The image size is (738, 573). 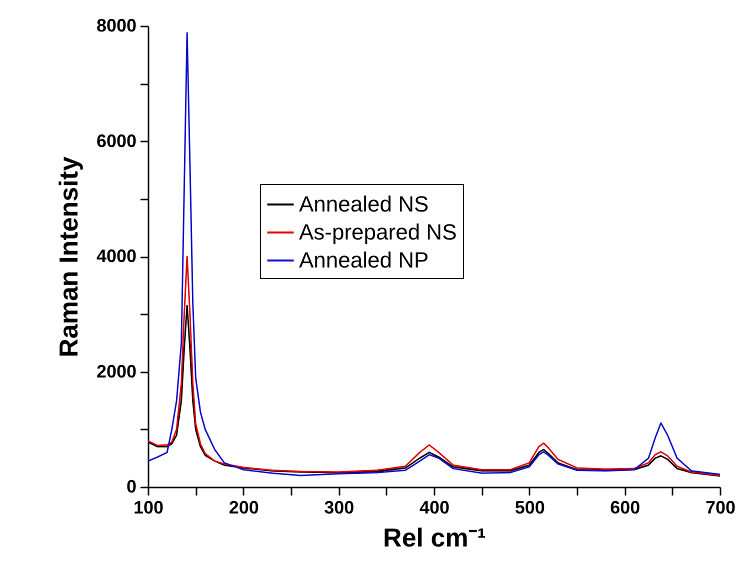 What do you see at coordinates (116, 256) in the screenshot?
I see `y-tick-label: 4000` at bounding box center [116, 256].